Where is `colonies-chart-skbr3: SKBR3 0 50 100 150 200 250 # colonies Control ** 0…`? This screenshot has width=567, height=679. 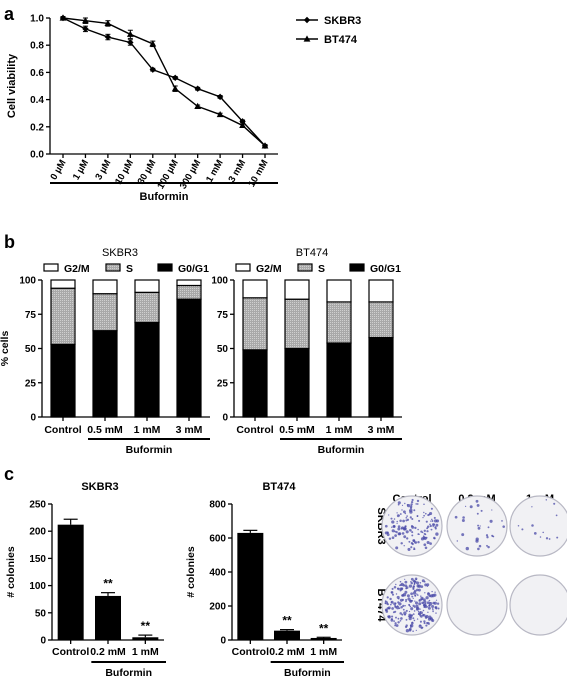
colonies-chart-skbr3: SKBR3 0 50 100 150 200 250 # colonies Control ** 0… is located at coordinates (85, 580).